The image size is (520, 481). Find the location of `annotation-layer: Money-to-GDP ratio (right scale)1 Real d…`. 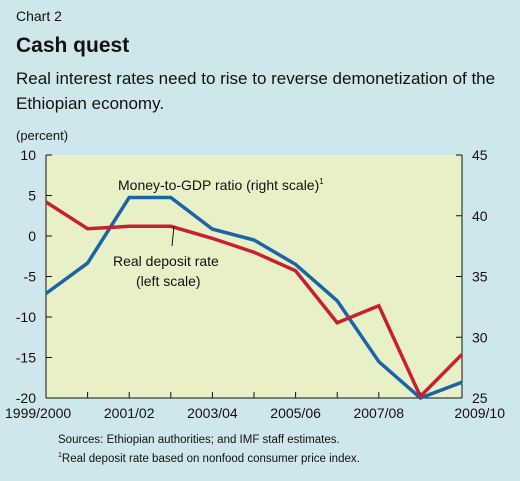

annotation-layer: Money-to-GDP ratio (right scale)1 Real d… is located at coordinates (218, 233).